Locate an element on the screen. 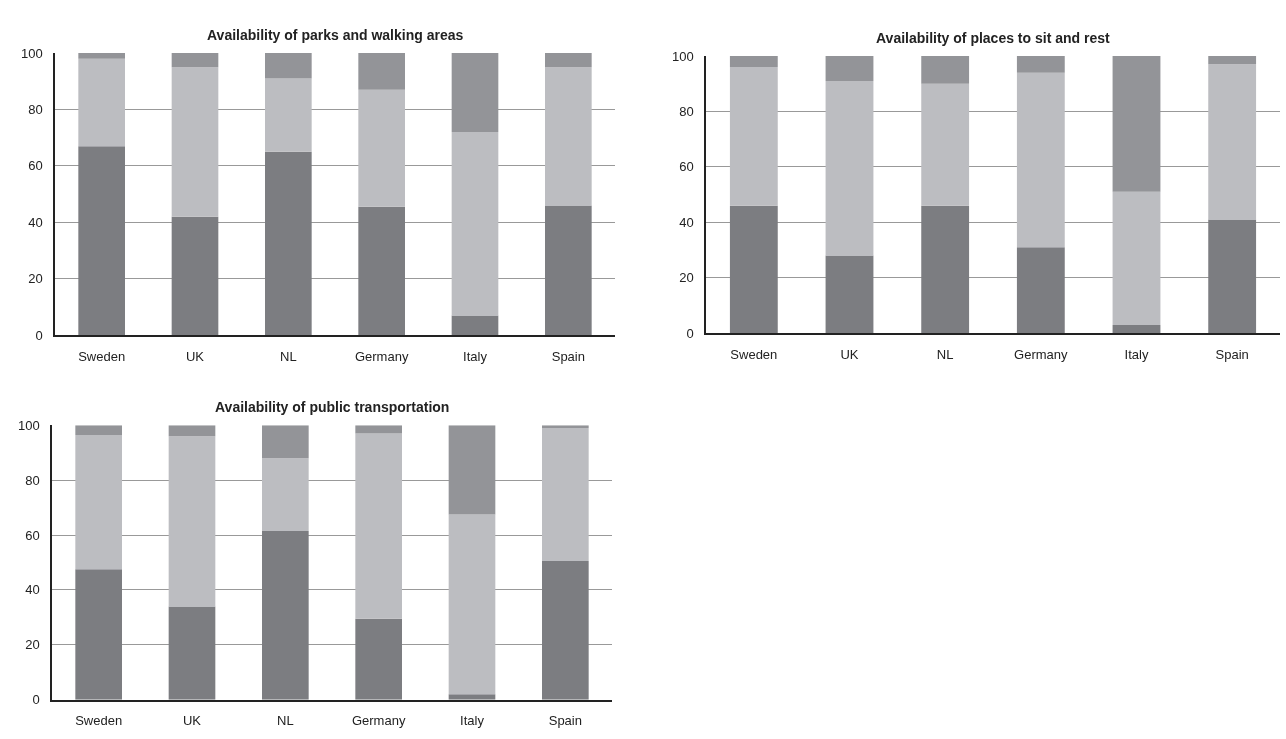  chart-title: Availability of parks and walking areas is located at coordinates (335, 35).